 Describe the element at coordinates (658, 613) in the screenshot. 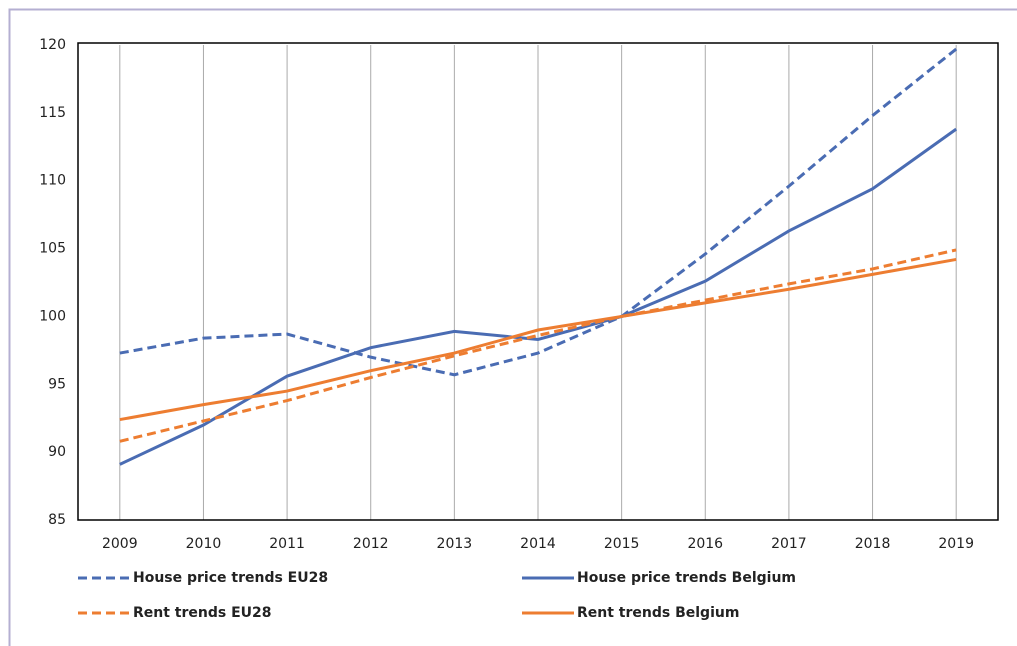

I see `legend-label: Rent trends Belgium` at that location.